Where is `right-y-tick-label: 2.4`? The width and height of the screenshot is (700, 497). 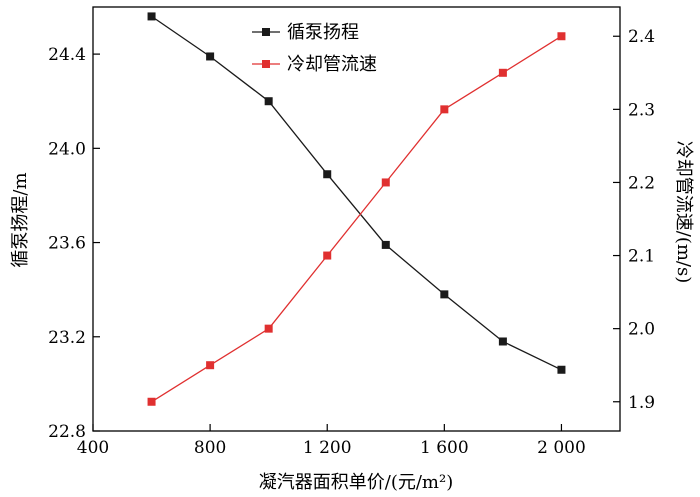 right-y-tick-label: 2.4 is located at coordinates (641, 37).